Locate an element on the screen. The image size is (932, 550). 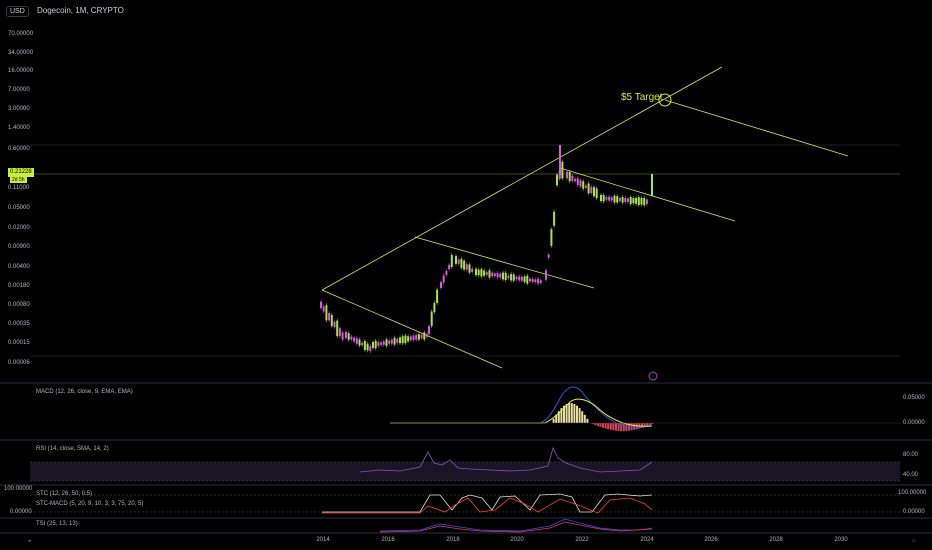
price-axis-label: 0.05000 is located at coordinates (19, 208).